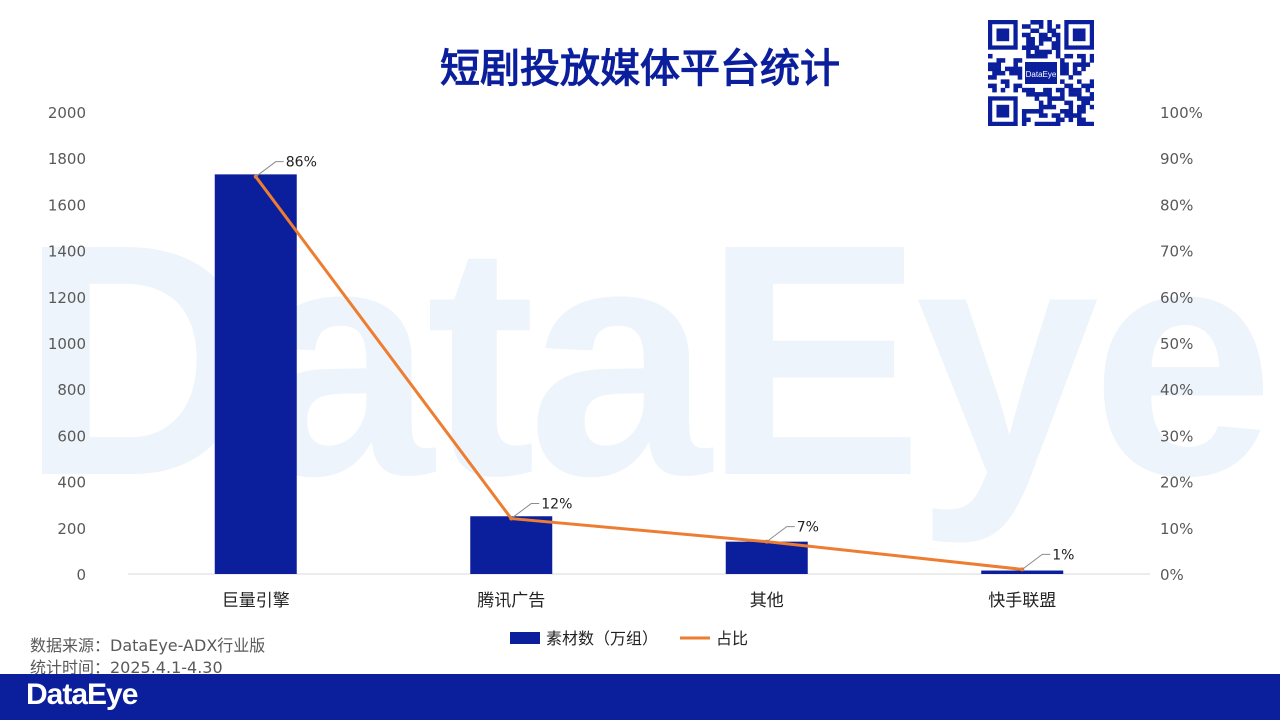  What do you see at coordinates (1176, 483) in the screenshot?
I see `y-right-tick-label: 20%` at bounding box center [1176, 483].